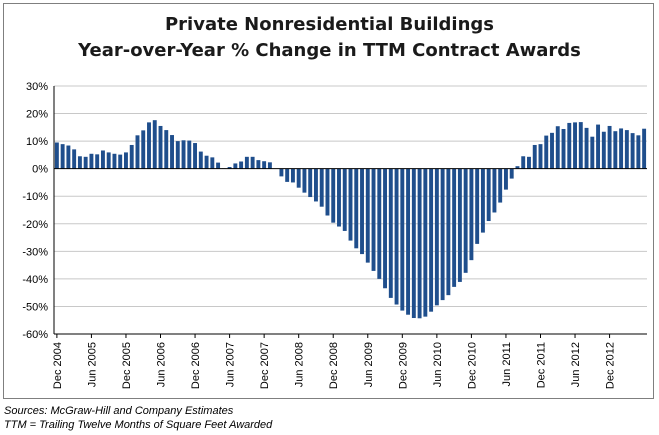  Describe the element at coordinates (162, 364) in the screenshot. I see `x-tick-label: Jun 2006` at that location.